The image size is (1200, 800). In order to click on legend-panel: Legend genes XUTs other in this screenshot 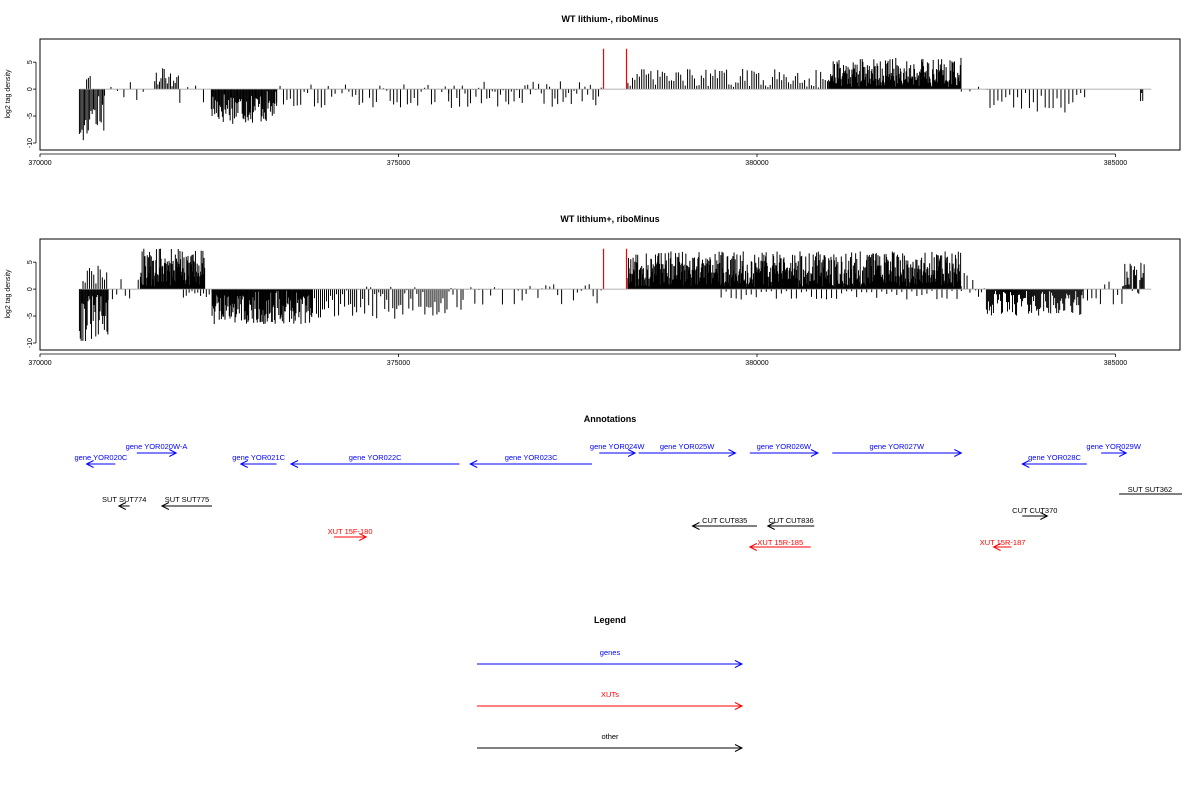, I will do `click(610, 683)`.